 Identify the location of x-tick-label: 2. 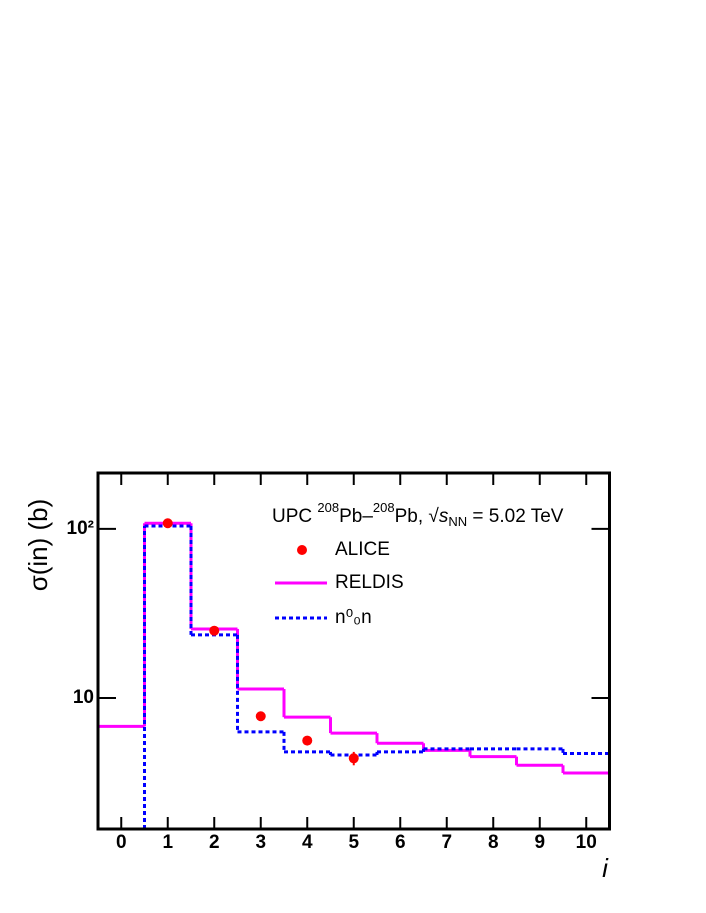
(214, 842).